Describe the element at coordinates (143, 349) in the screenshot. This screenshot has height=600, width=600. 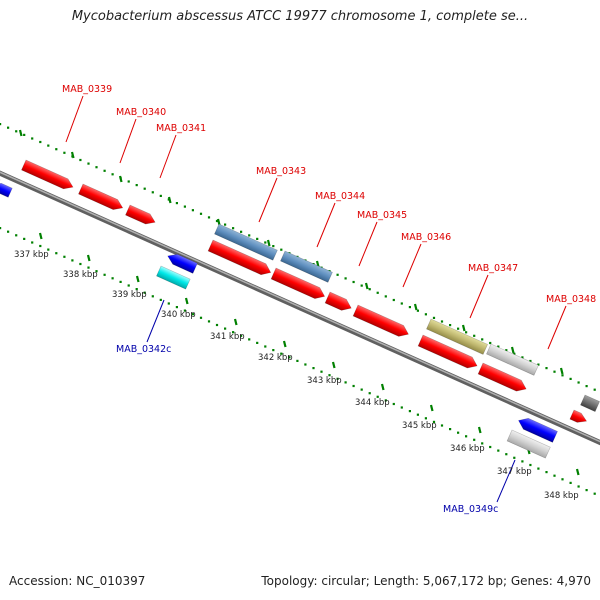
I see `gene-label-mab-0342c: MAB_0342c` at that location.